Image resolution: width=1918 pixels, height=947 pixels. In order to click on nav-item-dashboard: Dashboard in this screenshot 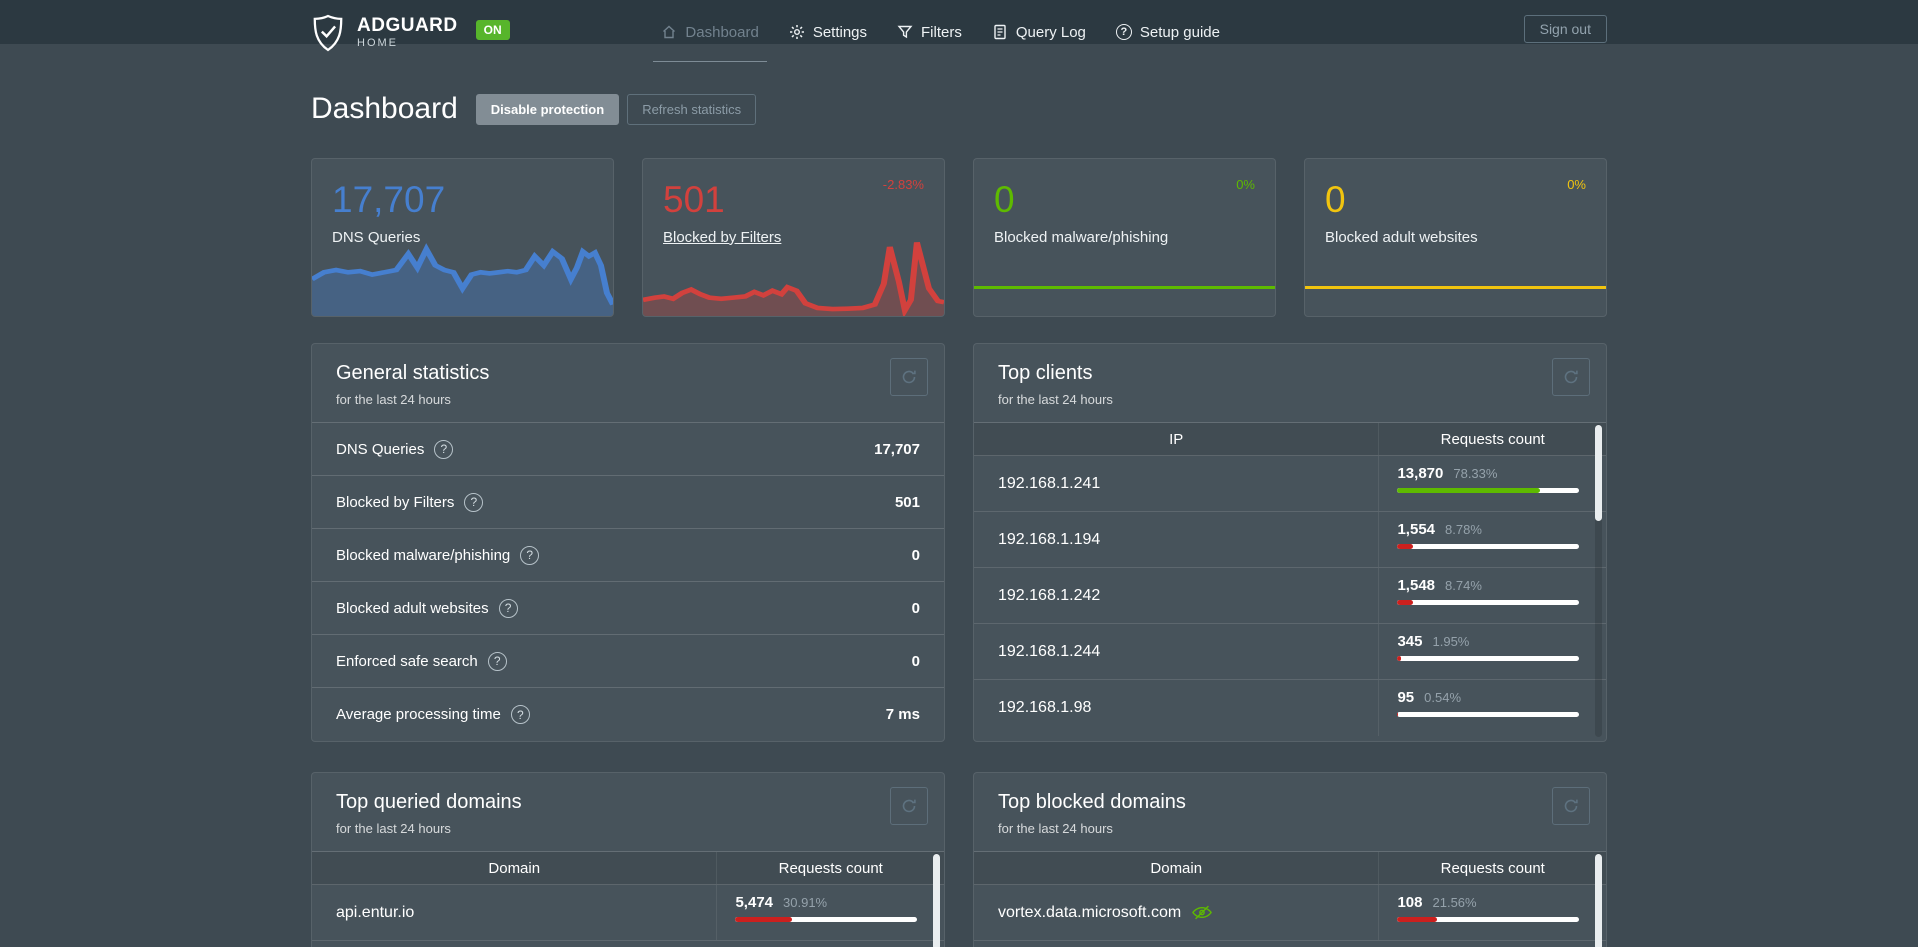, I will do `click(710, 32)`.